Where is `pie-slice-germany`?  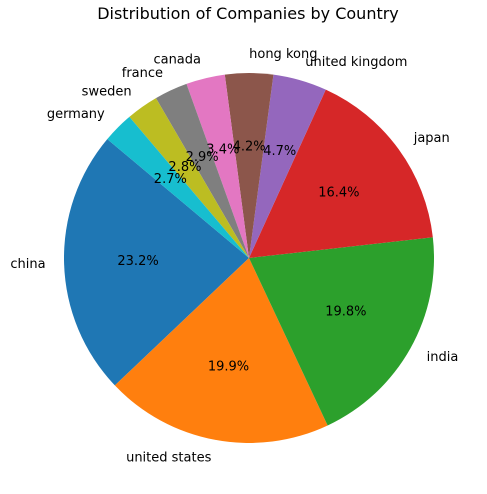
pie-slice-germany is located at coordinates (178, 187).